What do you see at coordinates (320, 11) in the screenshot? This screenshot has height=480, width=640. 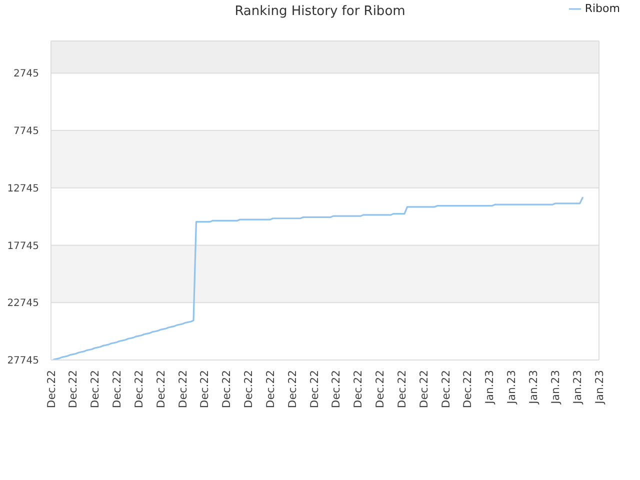 I see `chart-title: Ranking History for Ribom` at bounding box center [320, 11].